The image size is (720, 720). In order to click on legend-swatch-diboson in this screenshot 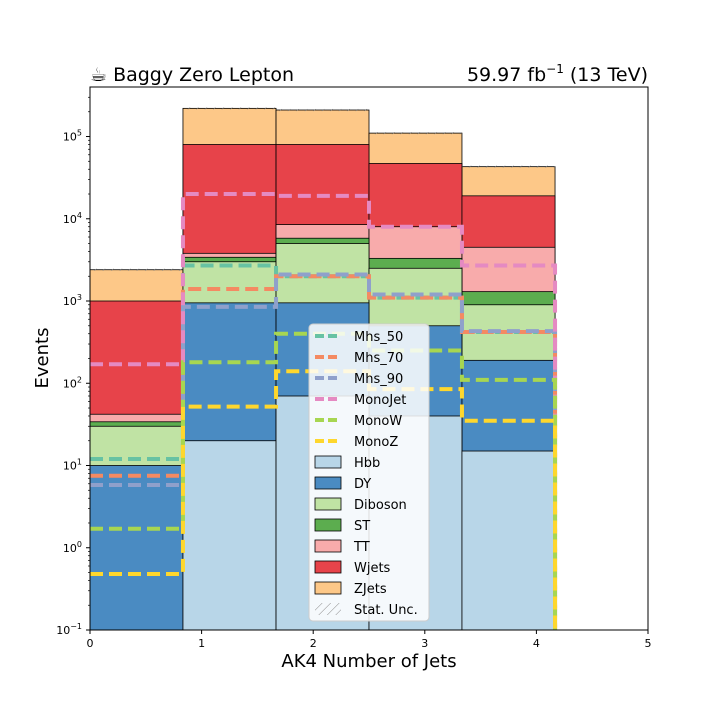, I will do `click(328, 504)`.